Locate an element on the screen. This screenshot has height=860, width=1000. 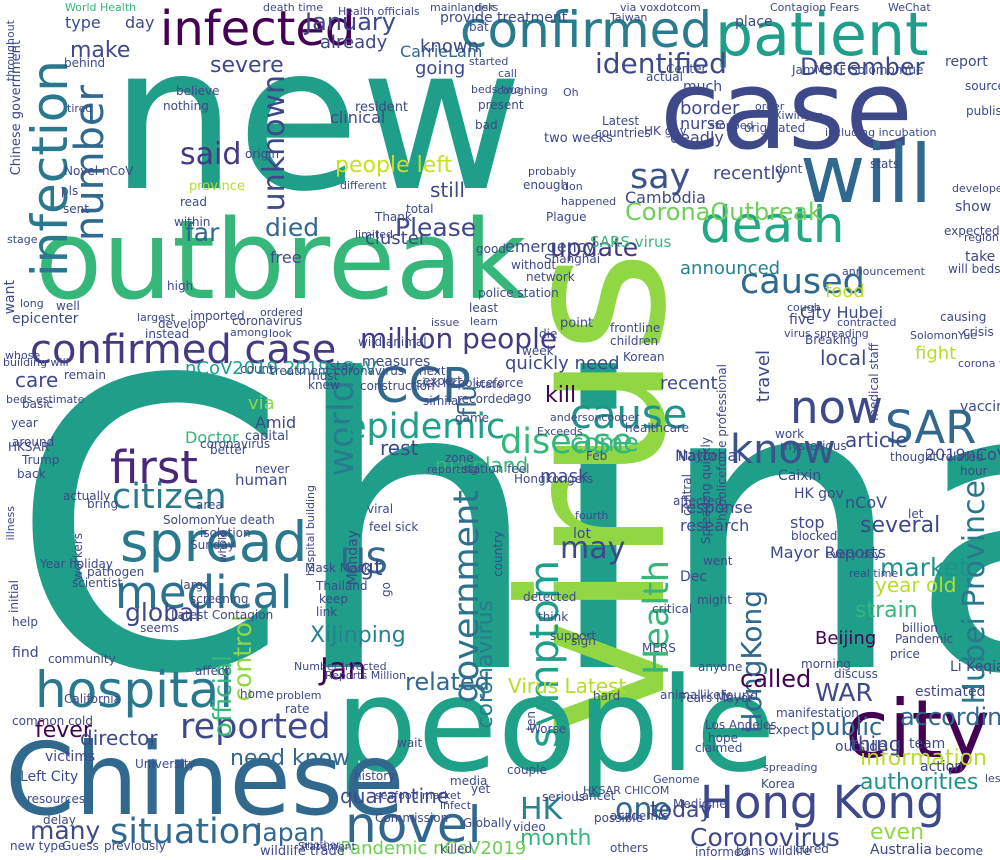
cloud-word: crisis is located at coordinates (978, 332).